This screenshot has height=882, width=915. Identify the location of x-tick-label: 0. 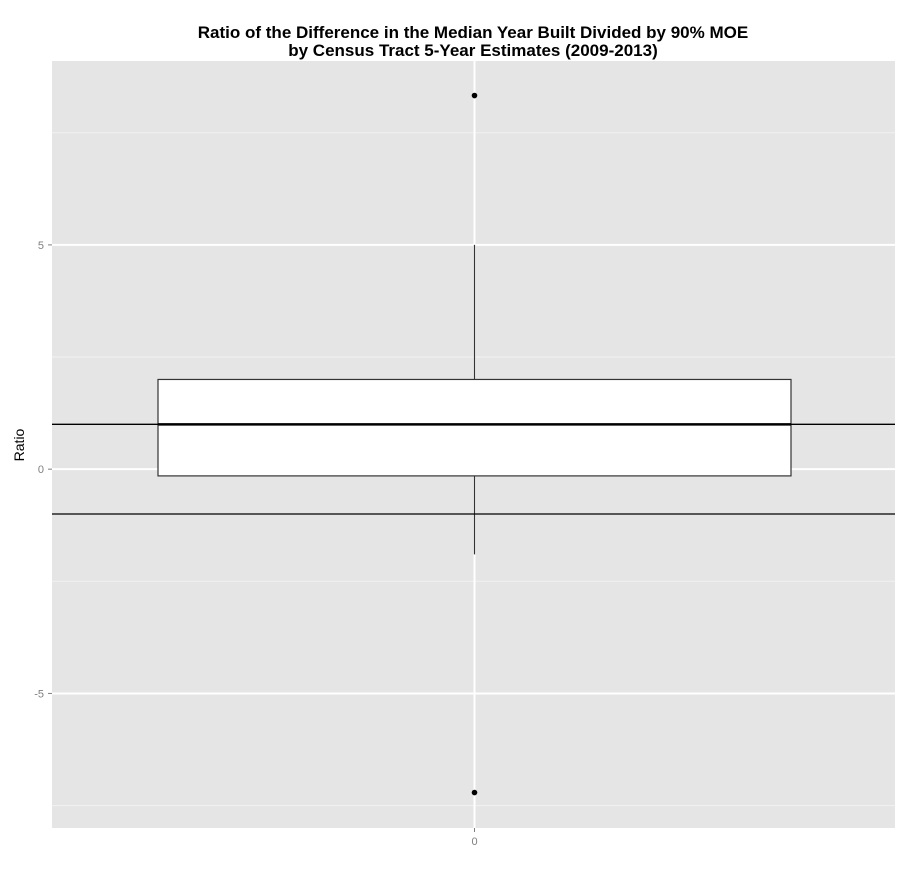
(474, 842).